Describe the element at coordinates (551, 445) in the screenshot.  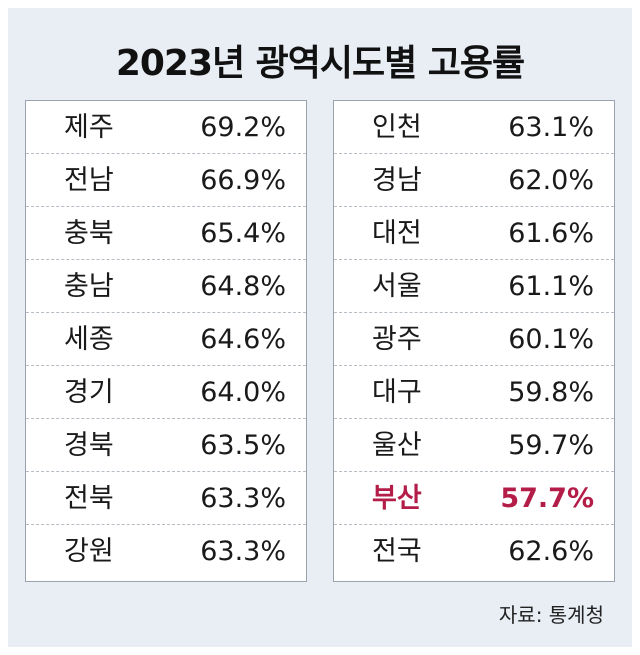
I see `employment-rate: 59.7%` at that location.